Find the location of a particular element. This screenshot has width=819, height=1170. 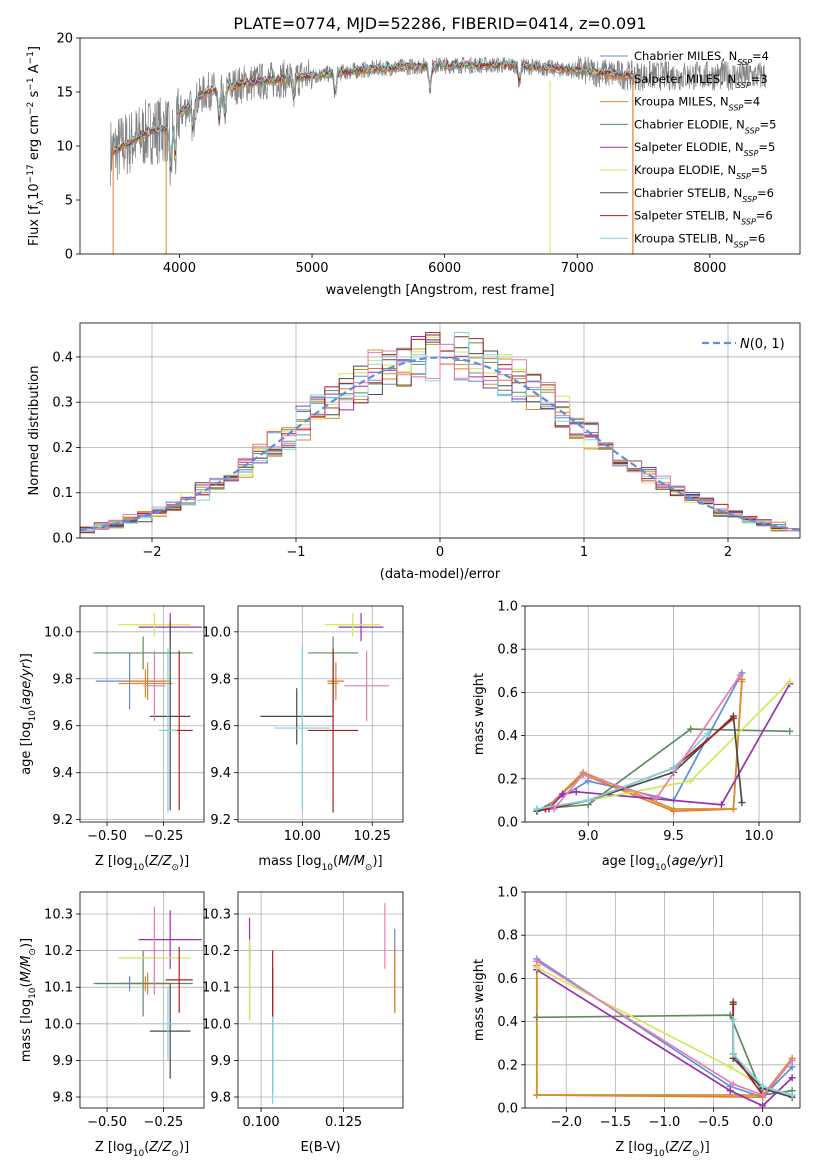

y-tick-label: 0.2 is located at coordinates (507, 1065).